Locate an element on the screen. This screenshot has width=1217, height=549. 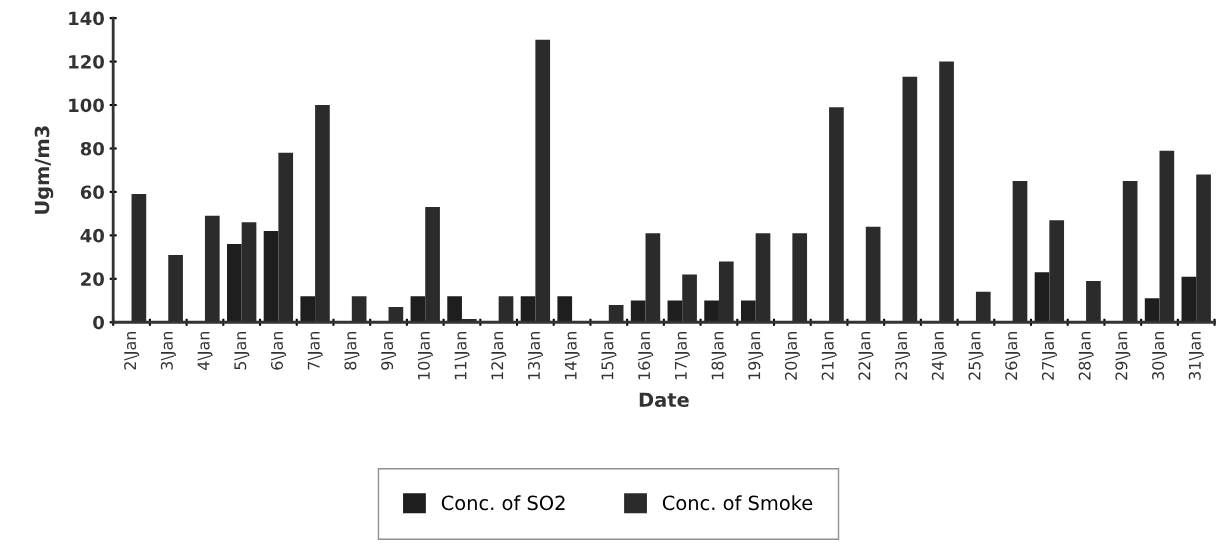
x-tick-label: 8\Jan is located at coordinates (352, 350).